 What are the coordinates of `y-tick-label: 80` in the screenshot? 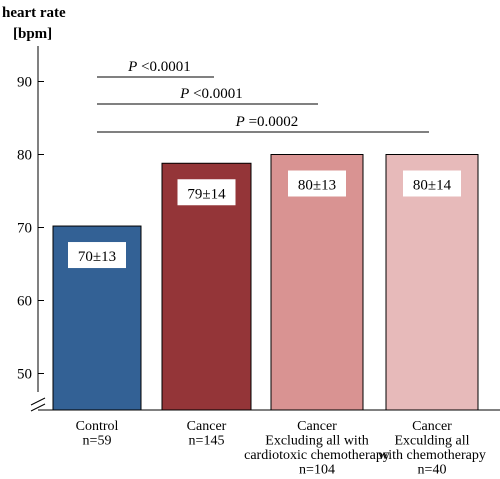 It's located at (24, 156).